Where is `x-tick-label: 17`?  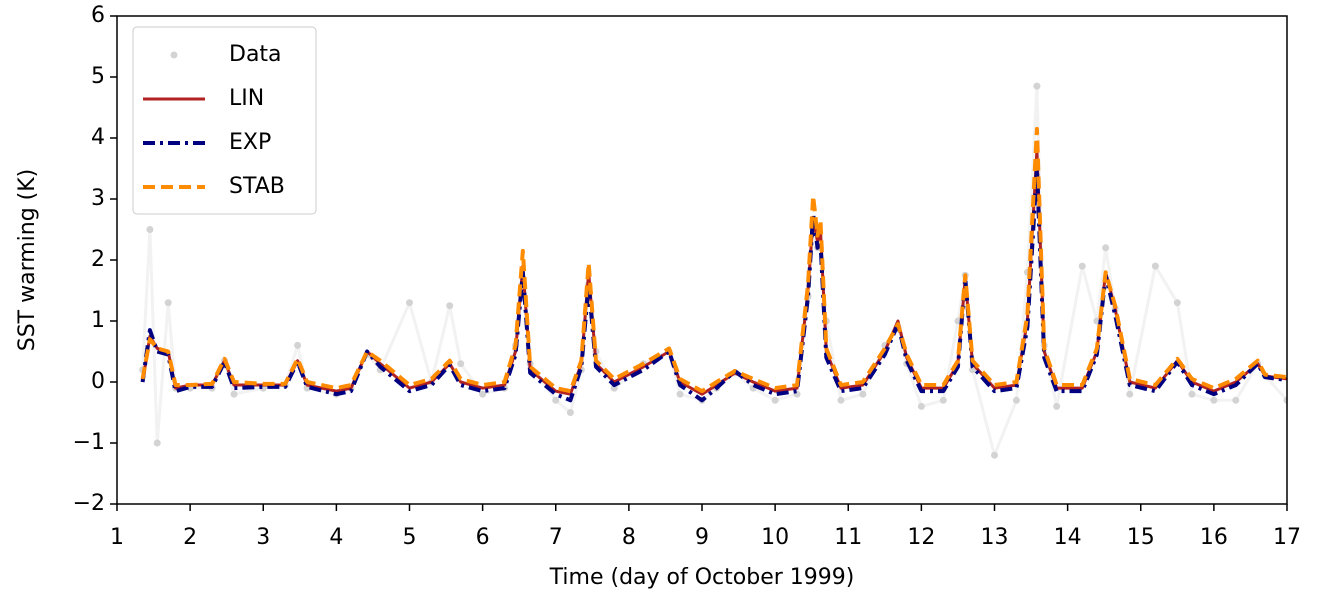
x-tick-label: 17 is located at coordinates (1287, 537).